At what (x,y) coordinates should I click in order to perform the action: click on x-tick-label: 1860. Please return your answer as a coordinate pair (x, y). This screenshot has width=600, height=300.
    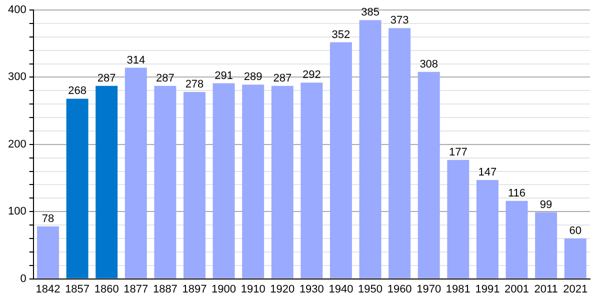
    Looking at the image, I should click on (106, 289).